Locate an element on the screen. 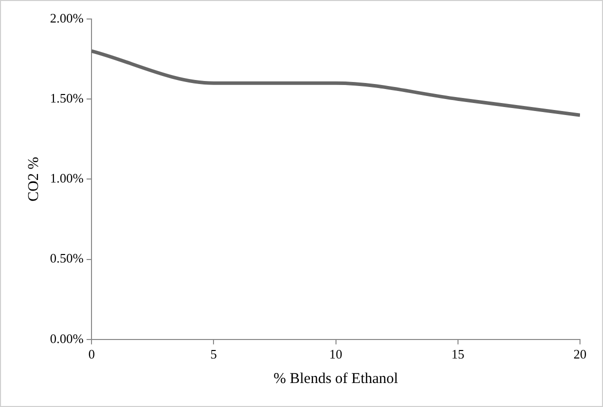 The width and height of the screenshot is (603, 407). x-tick-label: 5 is located at coordinates (213, 354).